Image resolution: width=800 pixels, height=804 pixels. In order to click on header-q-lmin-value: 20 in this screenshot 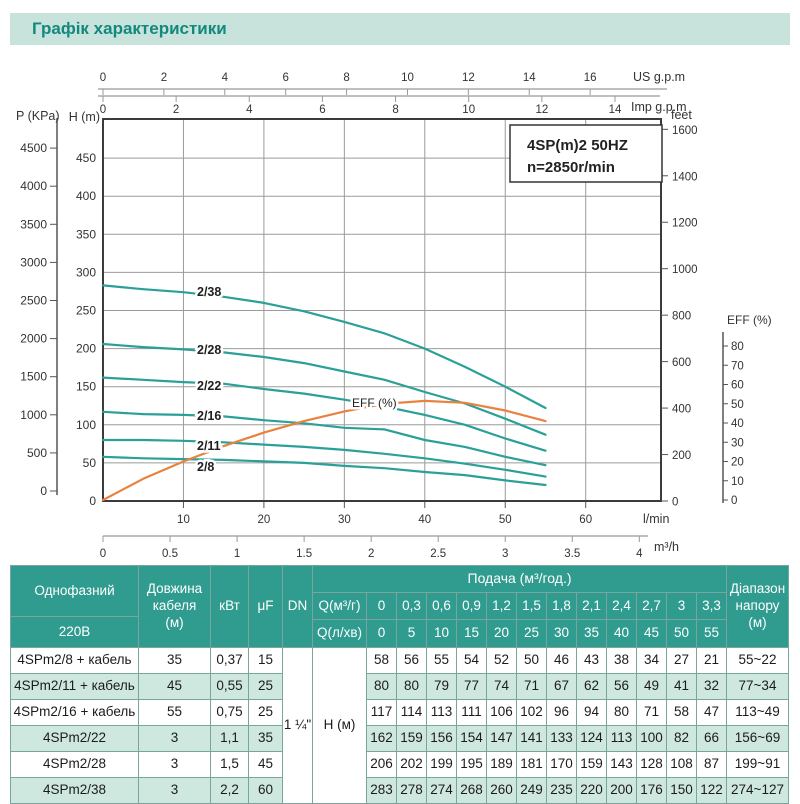, I will do `click(501, 633)`.